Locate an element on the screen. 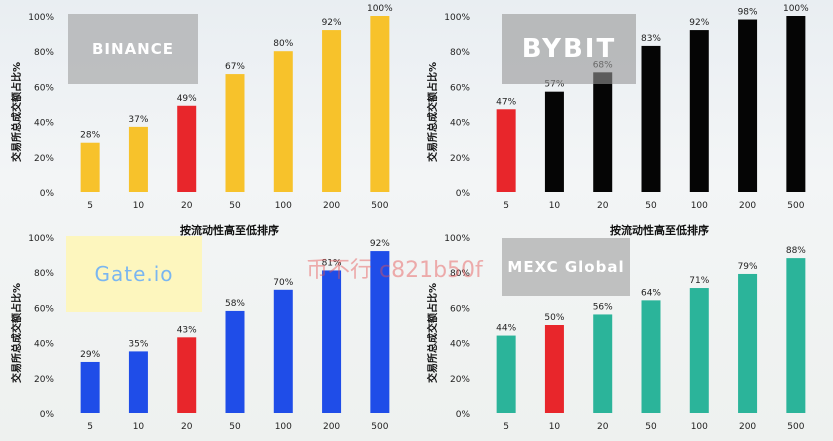 Image resolution: width=833 pixels, height=441 pixels. data-label: 57% is located at coordinates (554, 85).